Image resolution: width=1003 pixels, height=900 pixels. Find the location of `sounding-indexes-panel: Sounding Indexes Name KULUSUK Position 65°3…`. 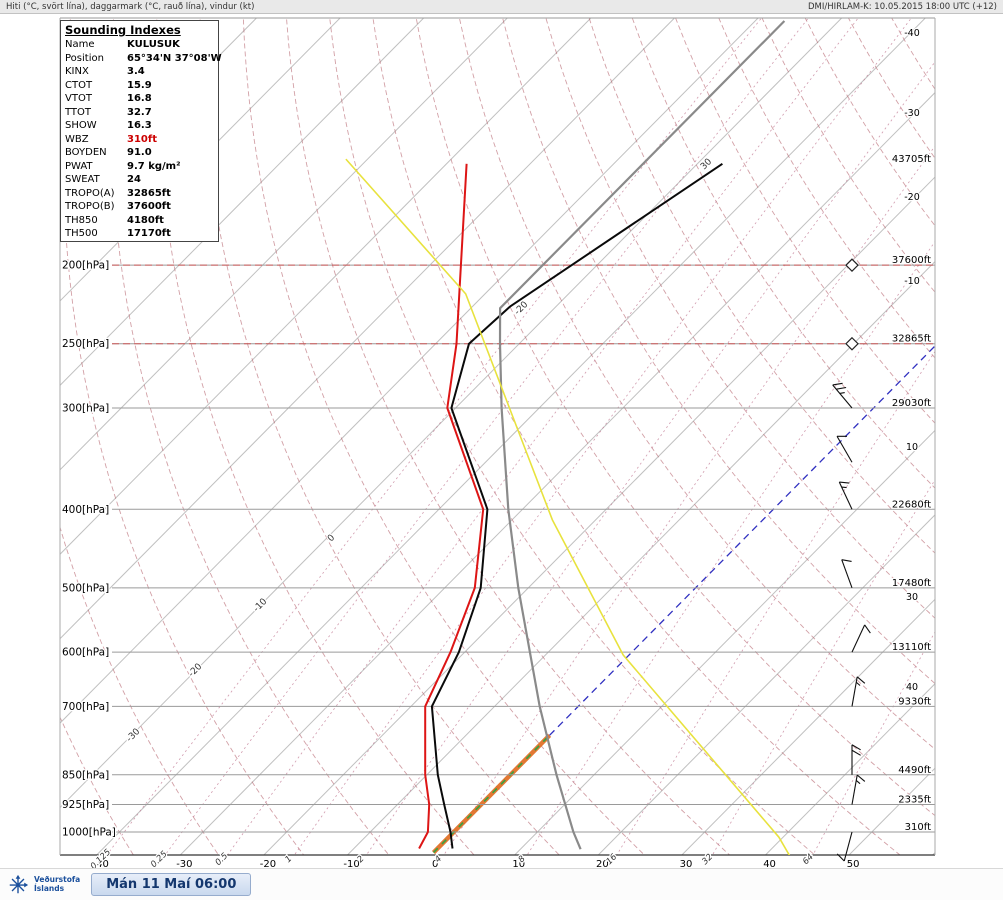

sounding-indexes-panel: Sounding Indexes Name KULUSUK Position 65°3… is located at coordinates (141, 131).